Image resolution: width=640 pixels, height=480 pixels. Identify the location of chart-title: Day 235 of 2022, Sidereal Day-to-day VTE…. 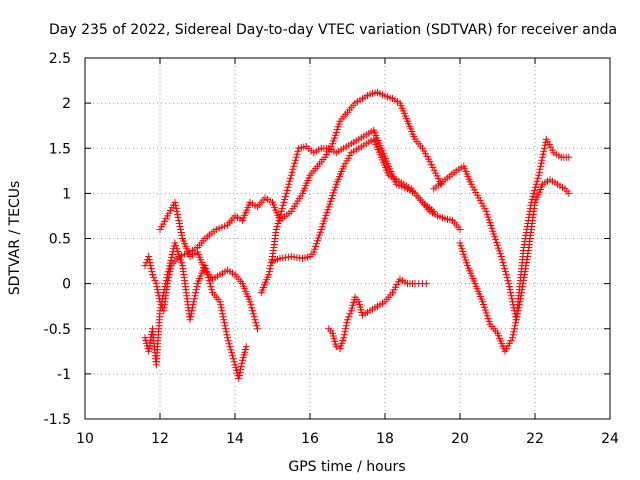
(333, 30).